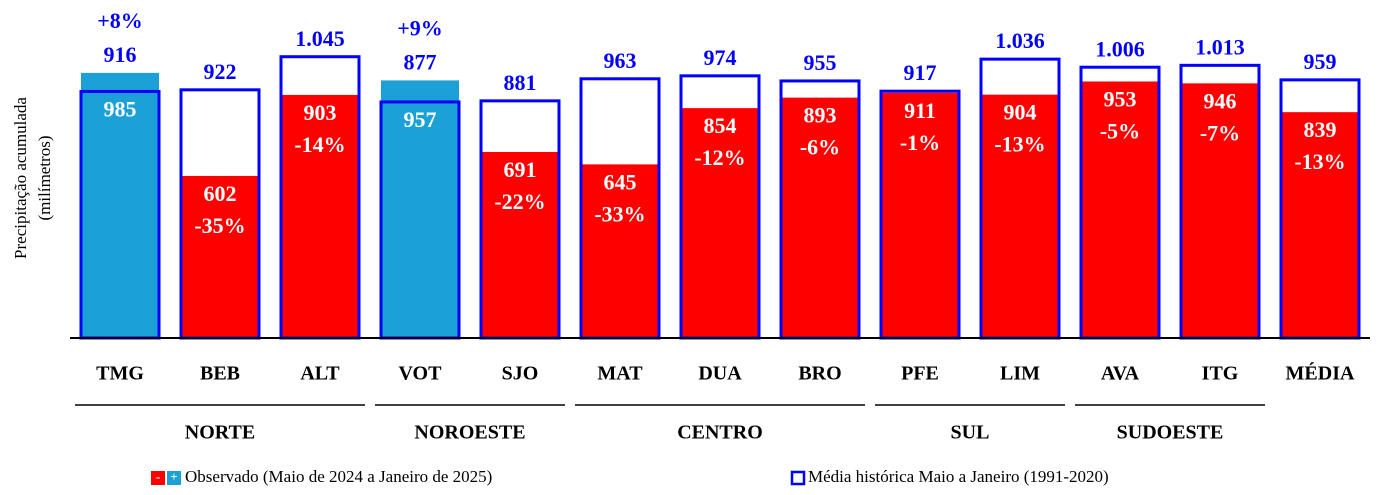  I want to click on historical-label: 959, so click(1320, 61).